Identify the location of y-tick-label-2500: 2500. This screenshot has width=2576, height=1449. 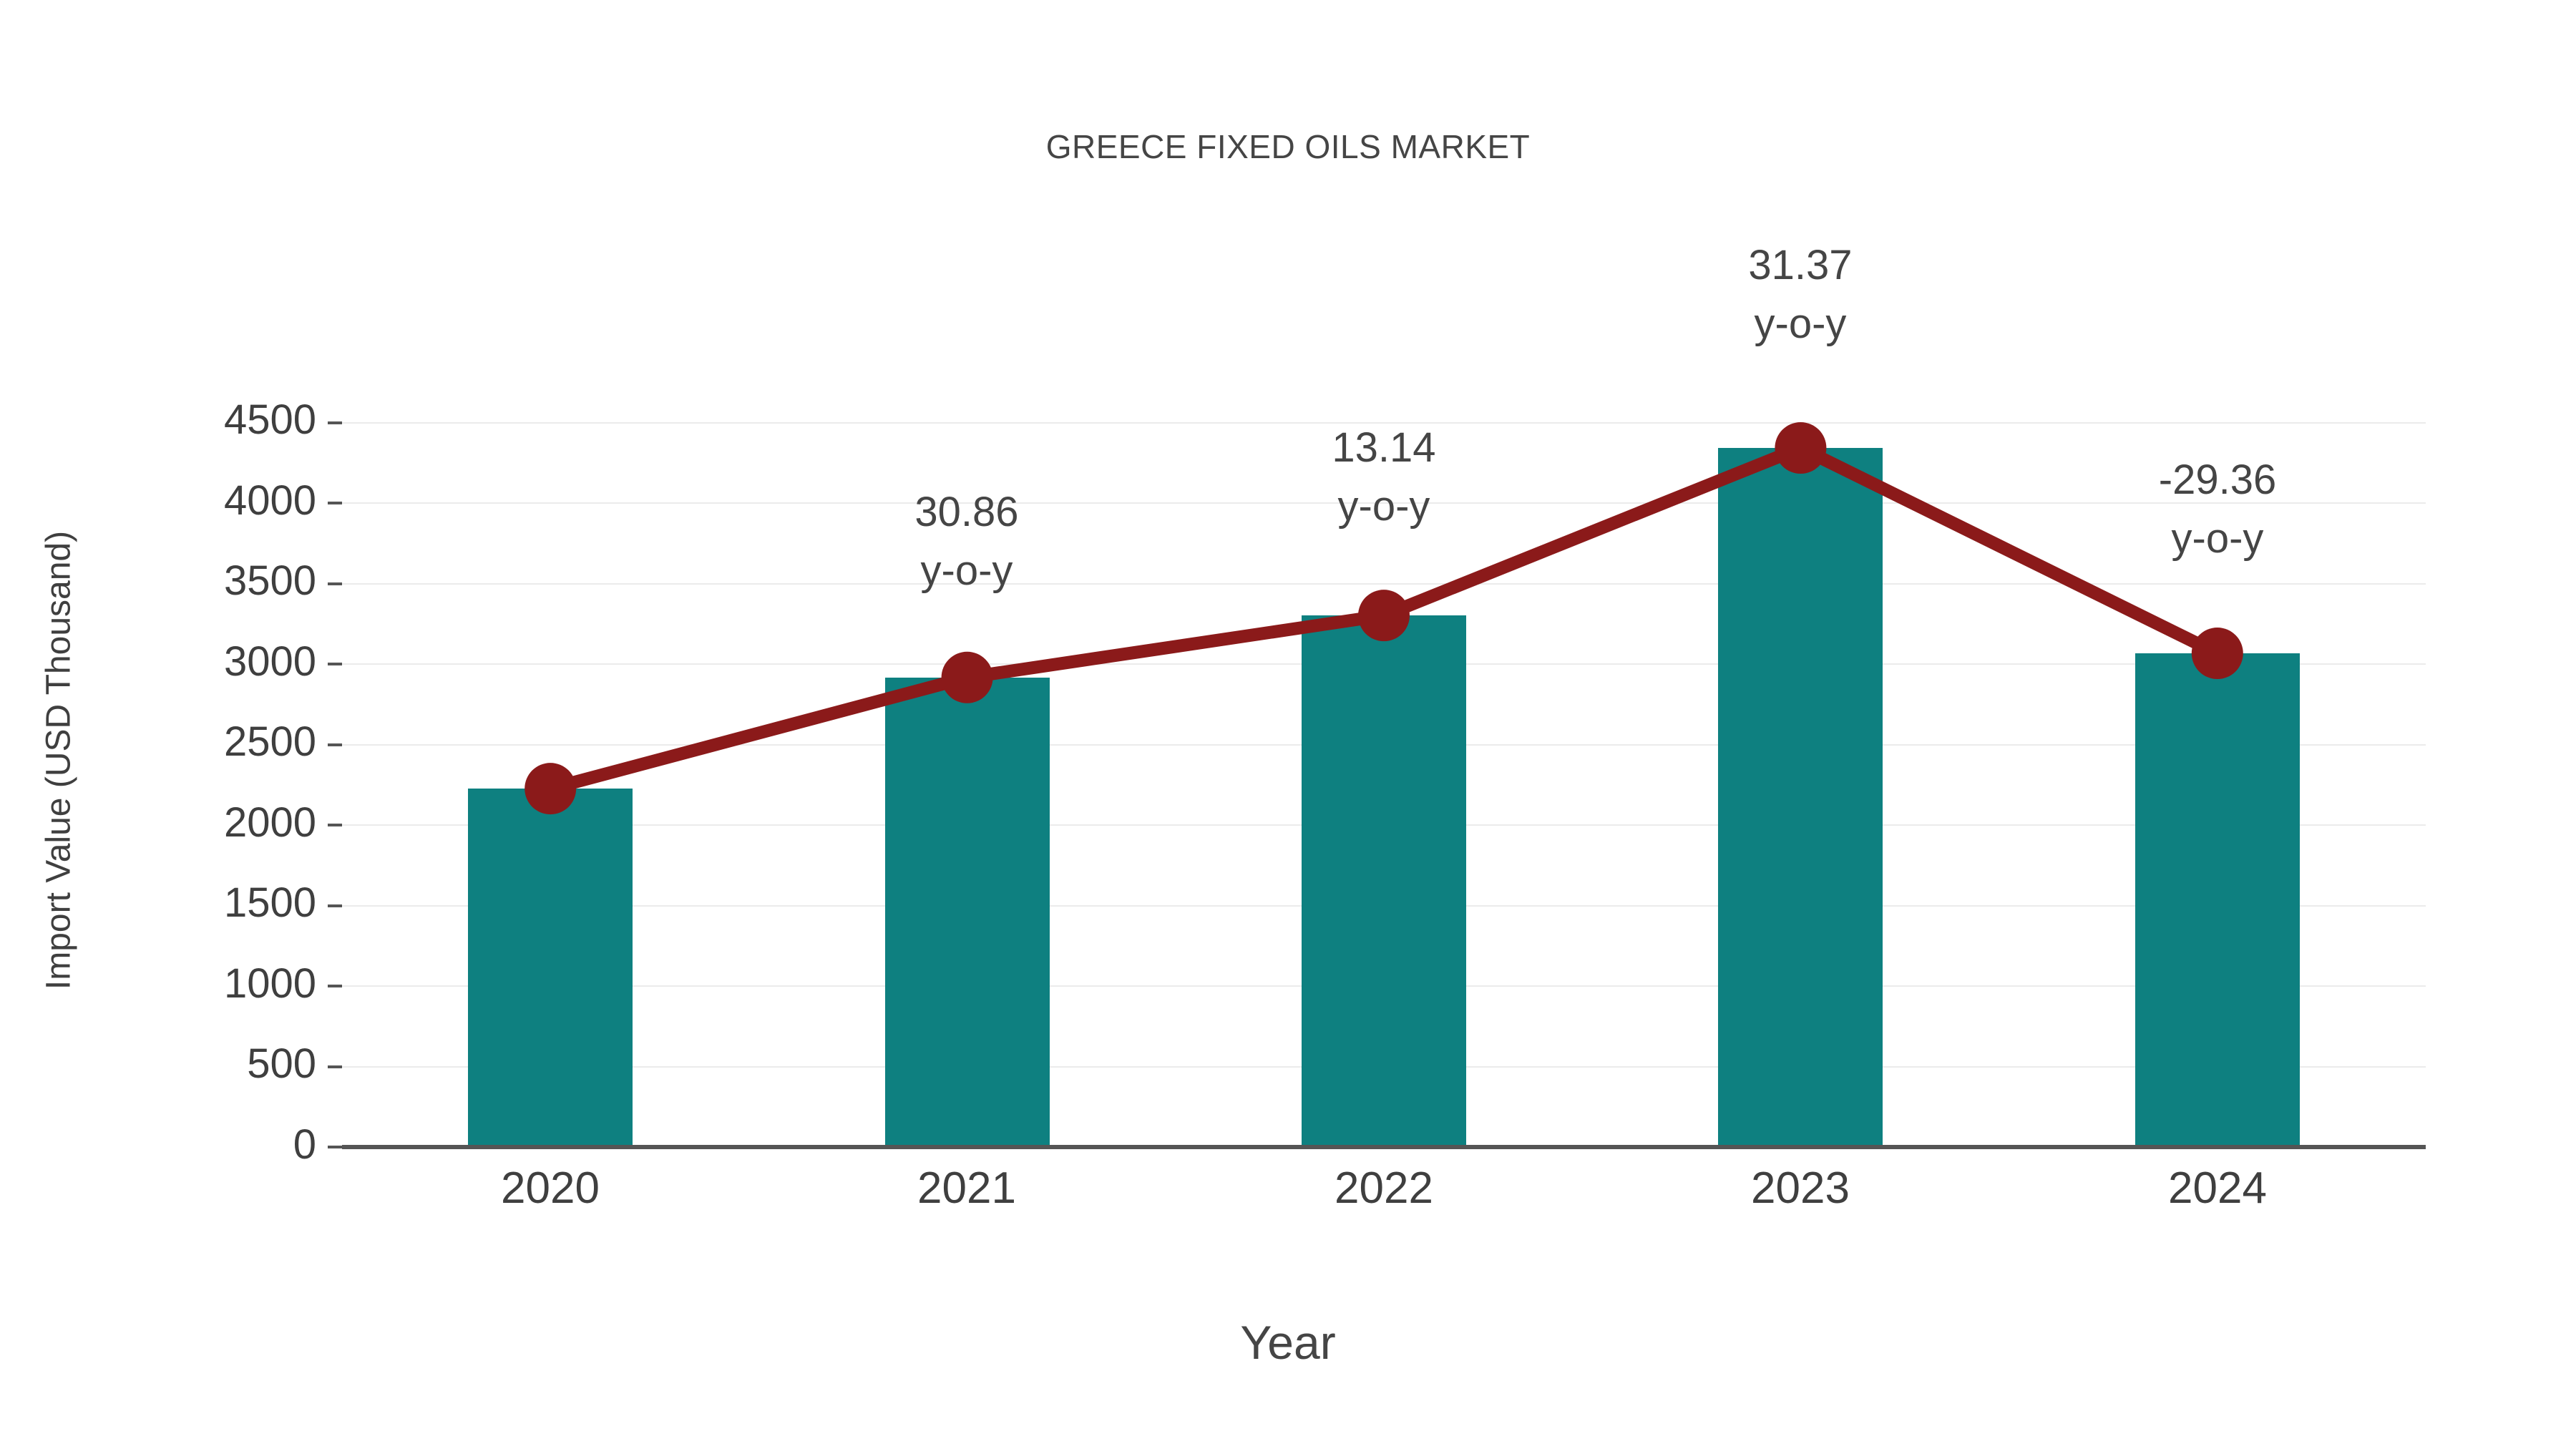
(269, 741).